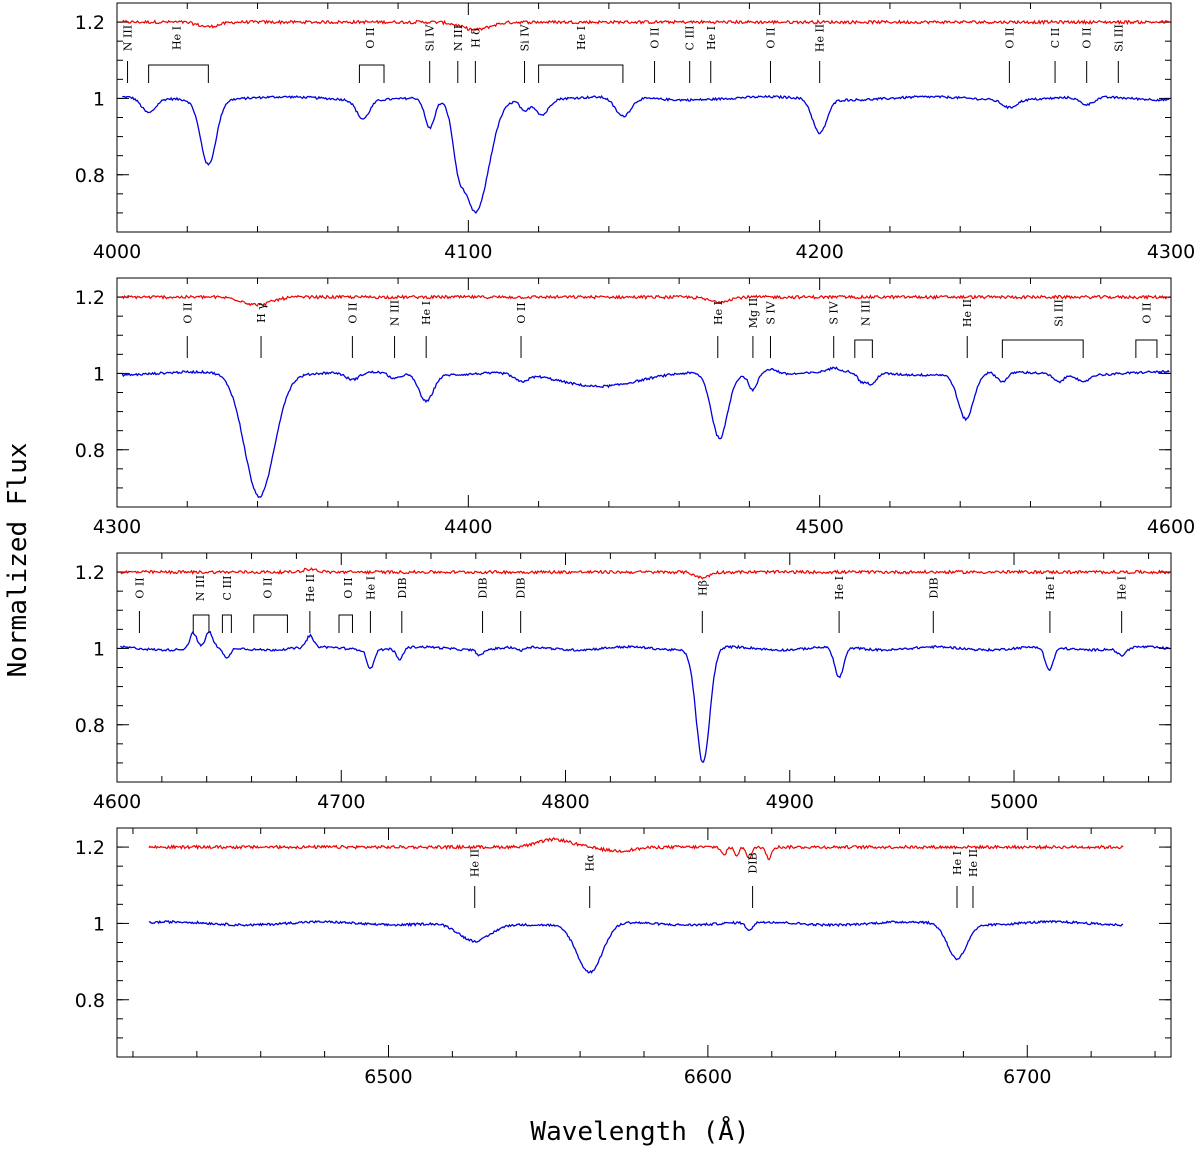 Image resolution: width=1200 pixels, height=1155 pixels. What do you see at coordinates (388, 1077) in the screenshot?
I see `x-tick-label: 6500` at bounding box center [388, 1077].